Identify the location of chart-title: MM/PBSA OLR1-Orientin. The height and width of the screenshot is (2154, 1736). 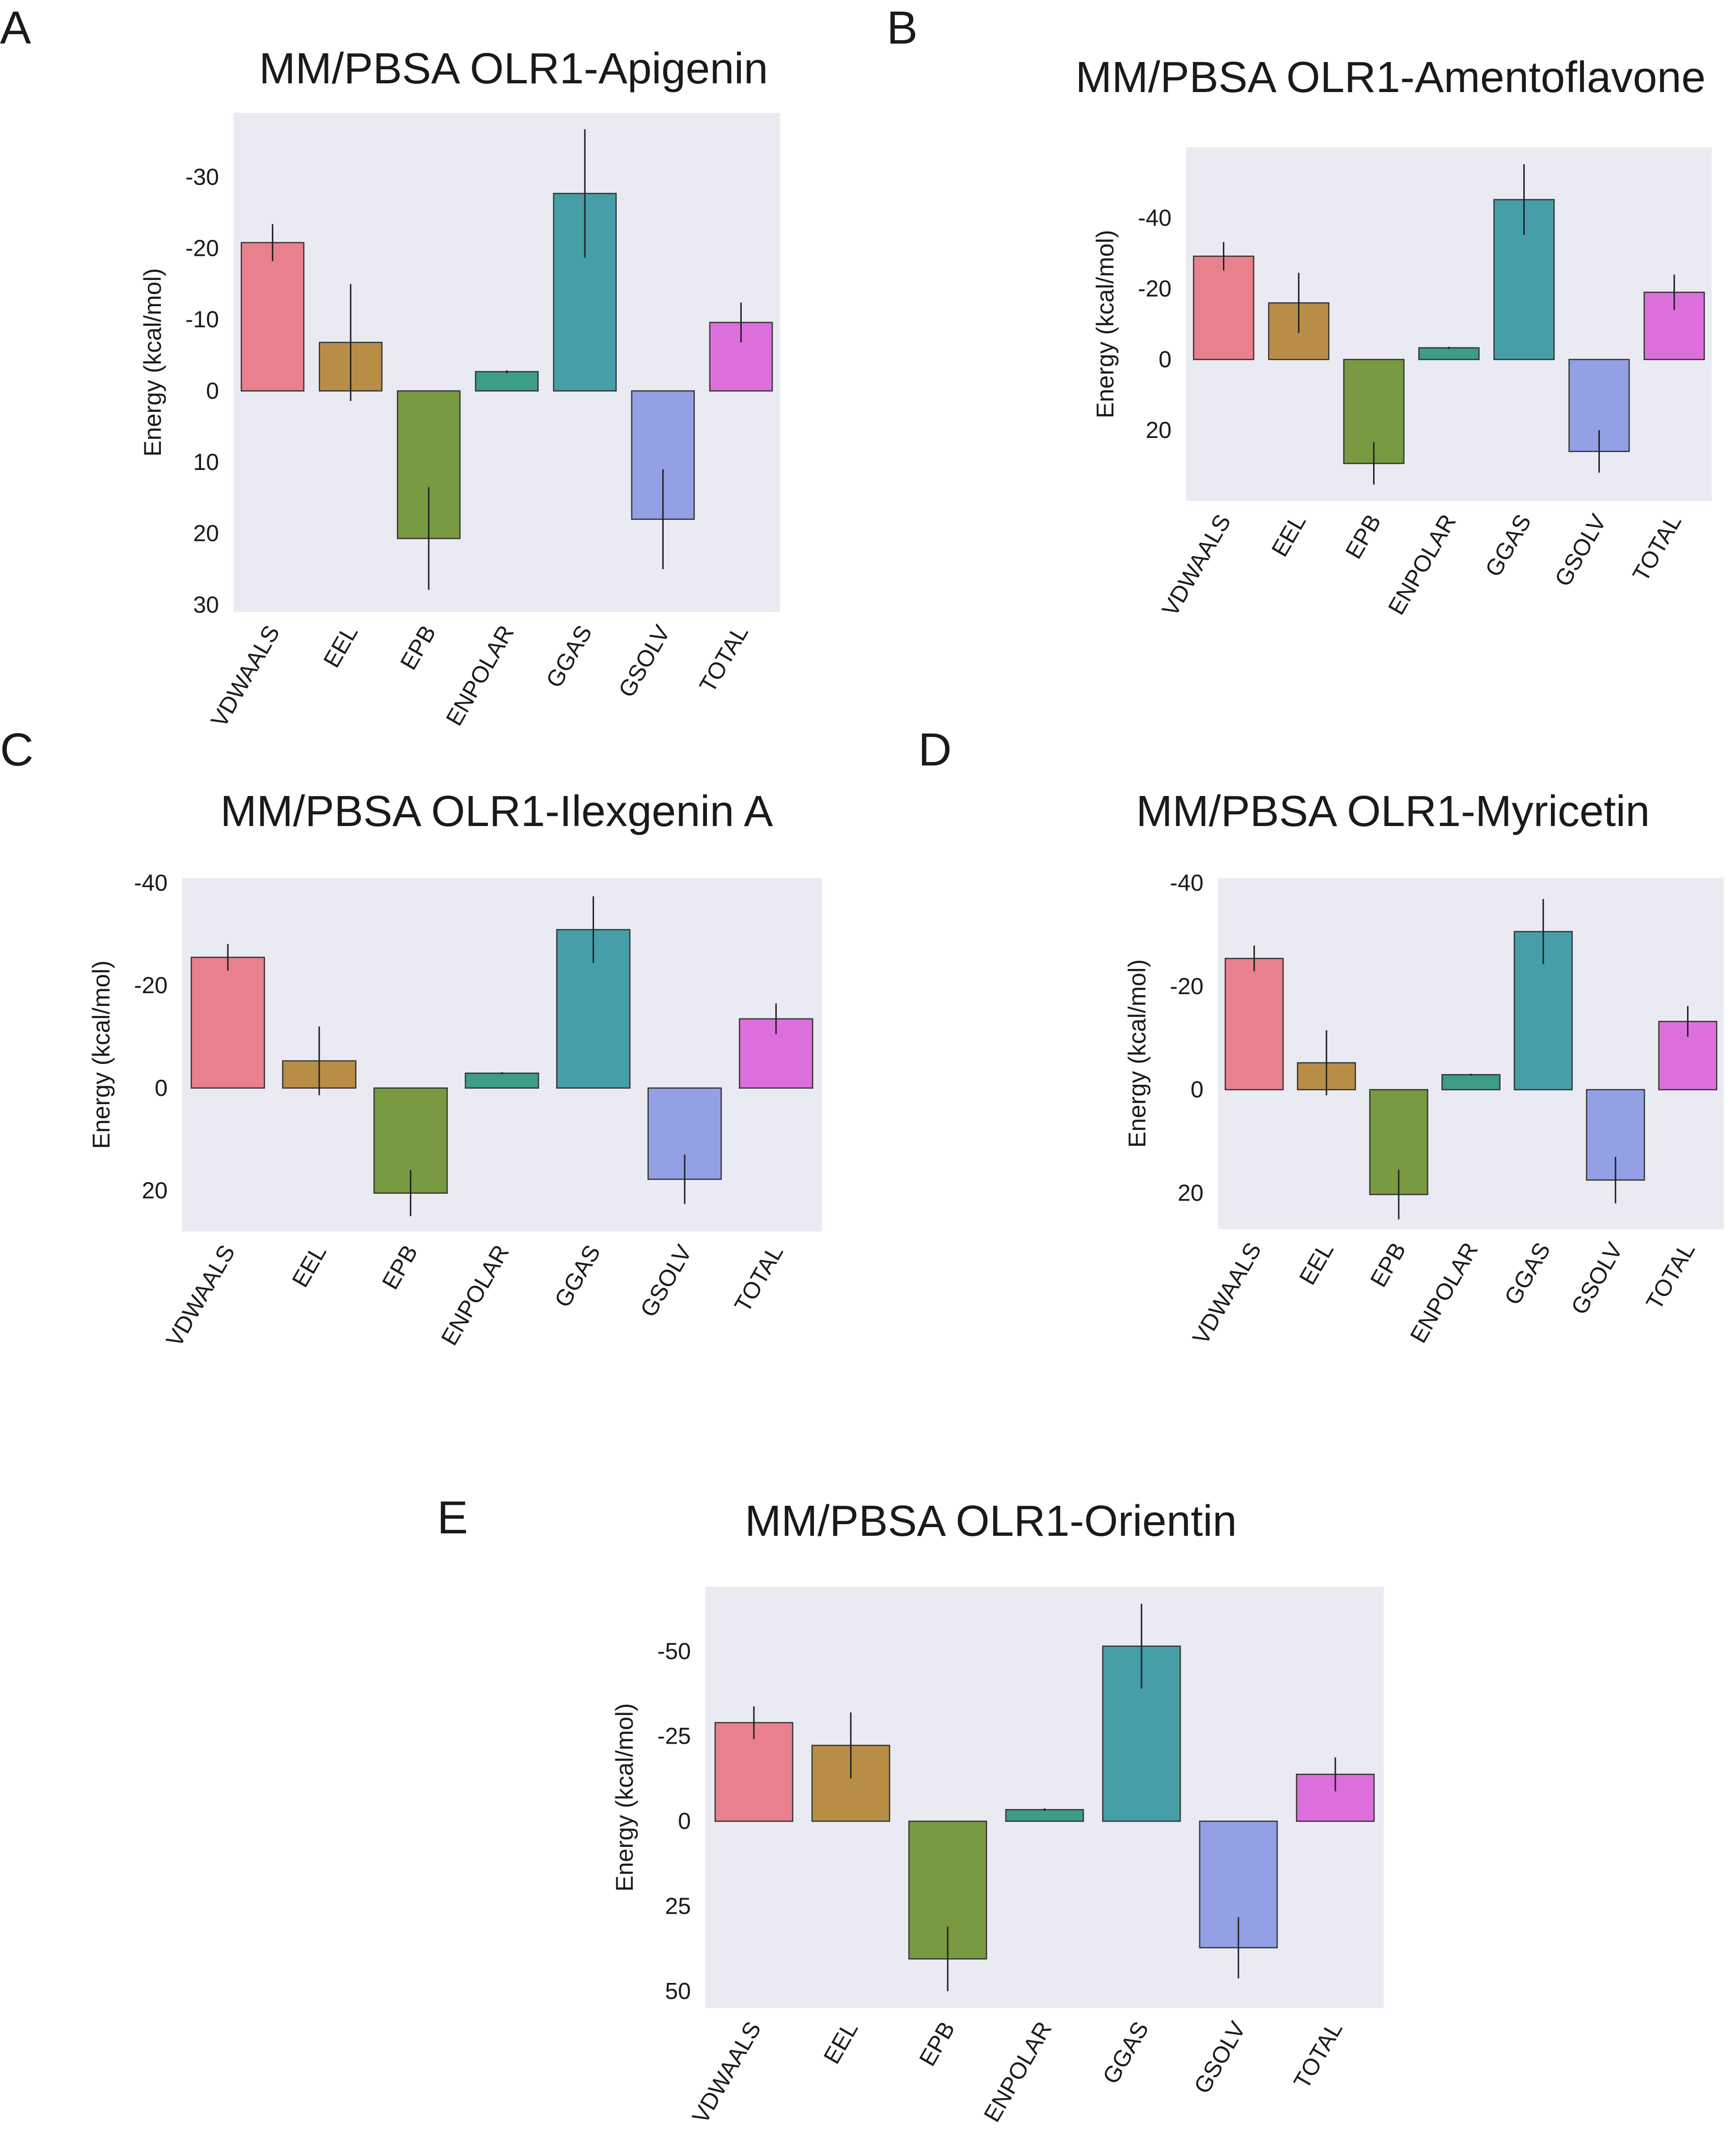
(990, 1521).